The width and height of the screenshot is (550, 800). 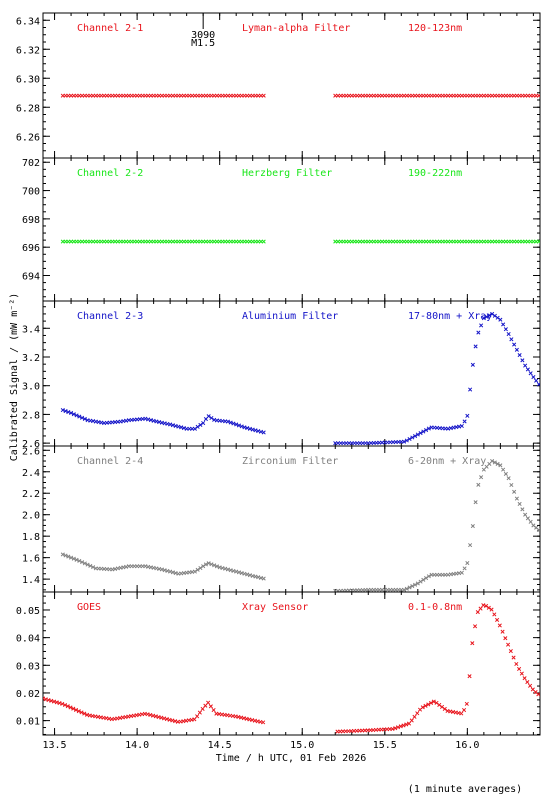 What do you see at coordinates (203, 31) in the screenshot?
I see `event-marker: 3090 M1.5` at bounding box center [203, 31].